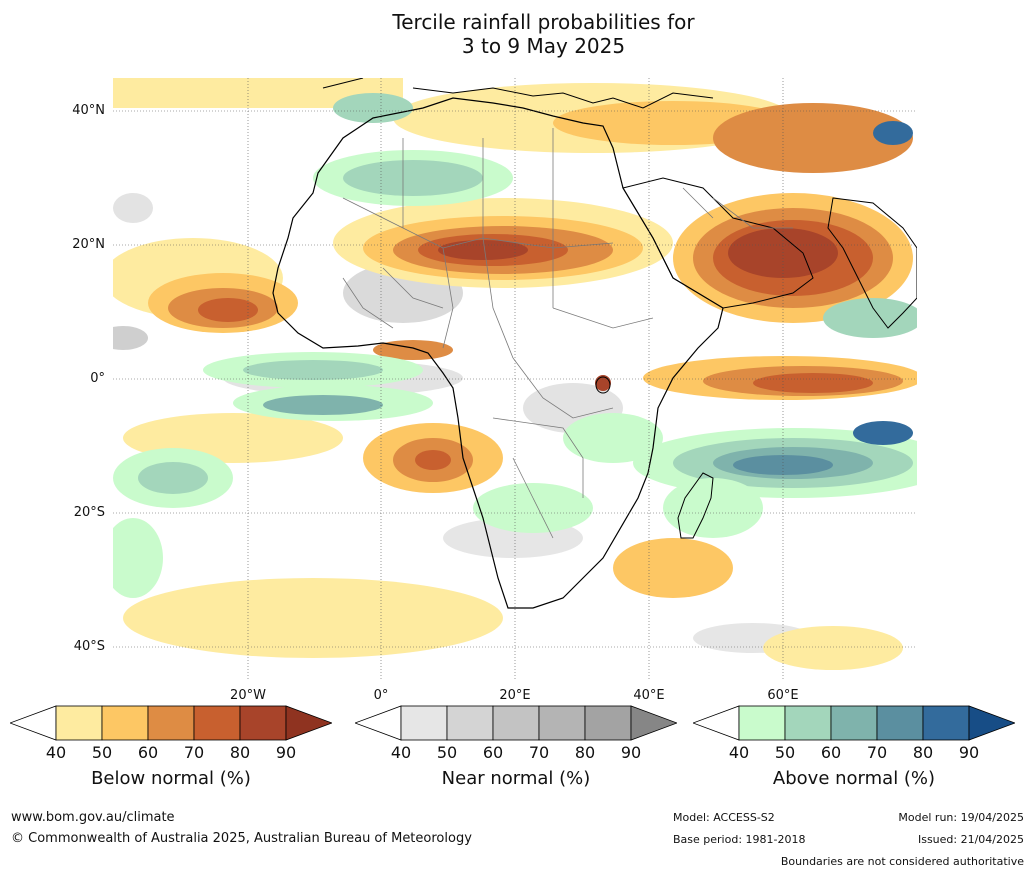 This screenshot has width=1035, height=873. Describe the element at coordinates (401, 752) in the screenshot. I see `colorbar-near-tick: 40` at that location.